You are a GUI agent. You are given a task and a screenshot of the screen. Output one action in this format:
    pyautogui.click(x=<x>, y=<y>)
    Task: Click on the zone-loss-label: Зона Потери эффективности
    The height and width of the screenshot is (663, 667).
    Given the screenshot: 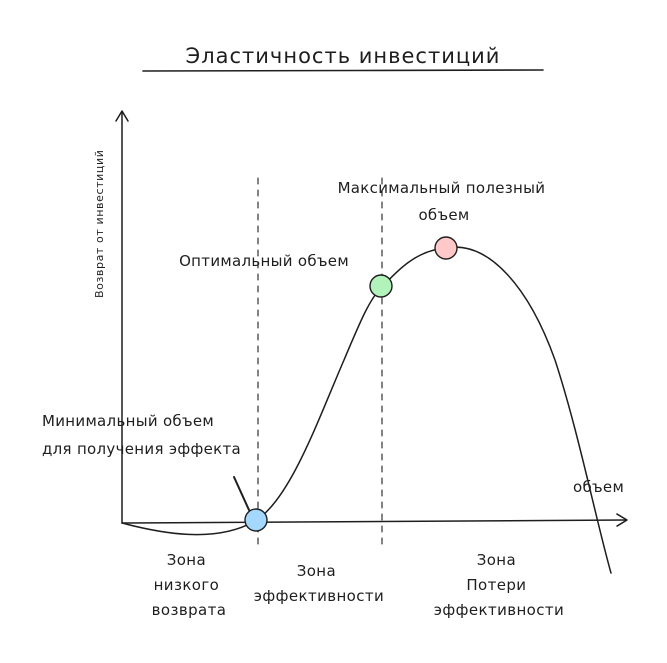 What is the action you would take?
    pyautogui.click(x=499, y=585)
    